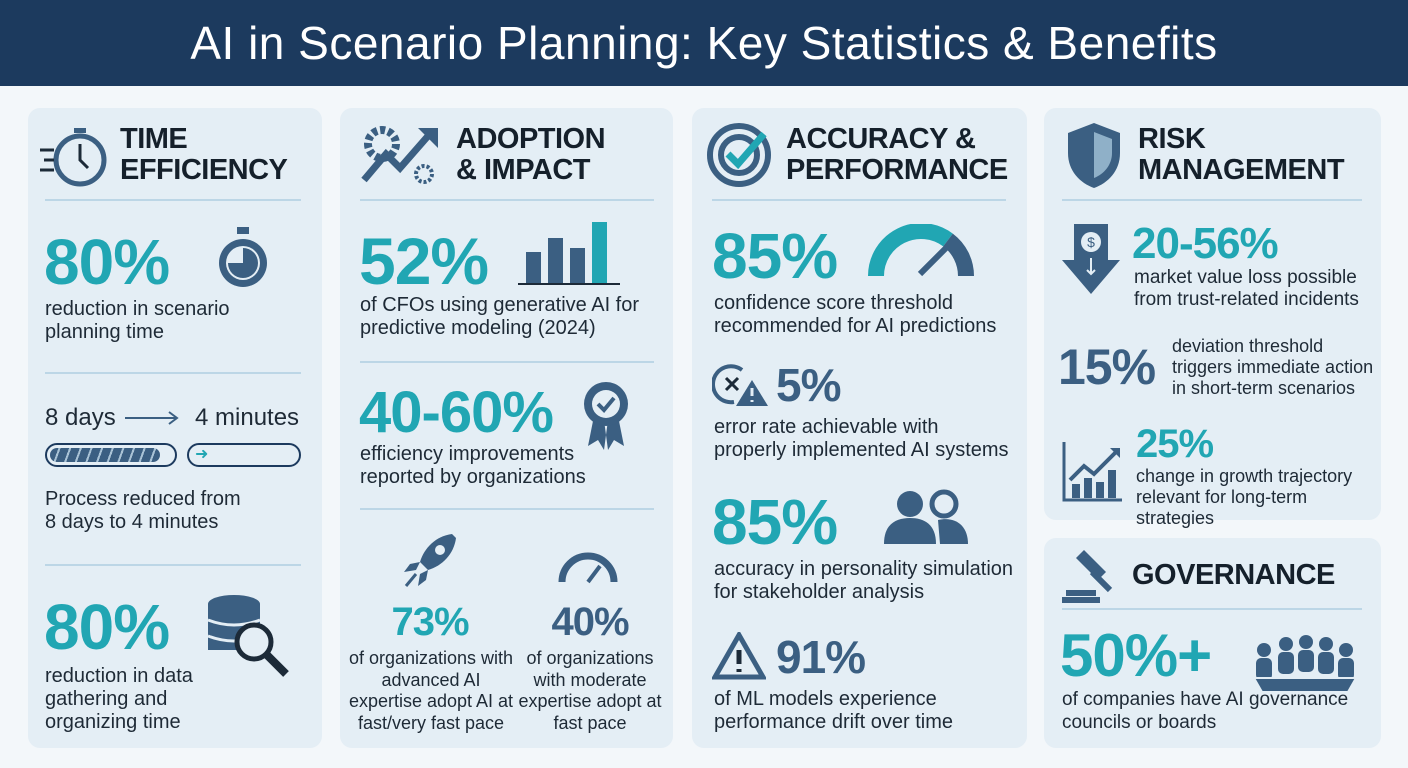 The image size is (1408, 768). I want to click on arrow-right-icon, so click(152, 418).